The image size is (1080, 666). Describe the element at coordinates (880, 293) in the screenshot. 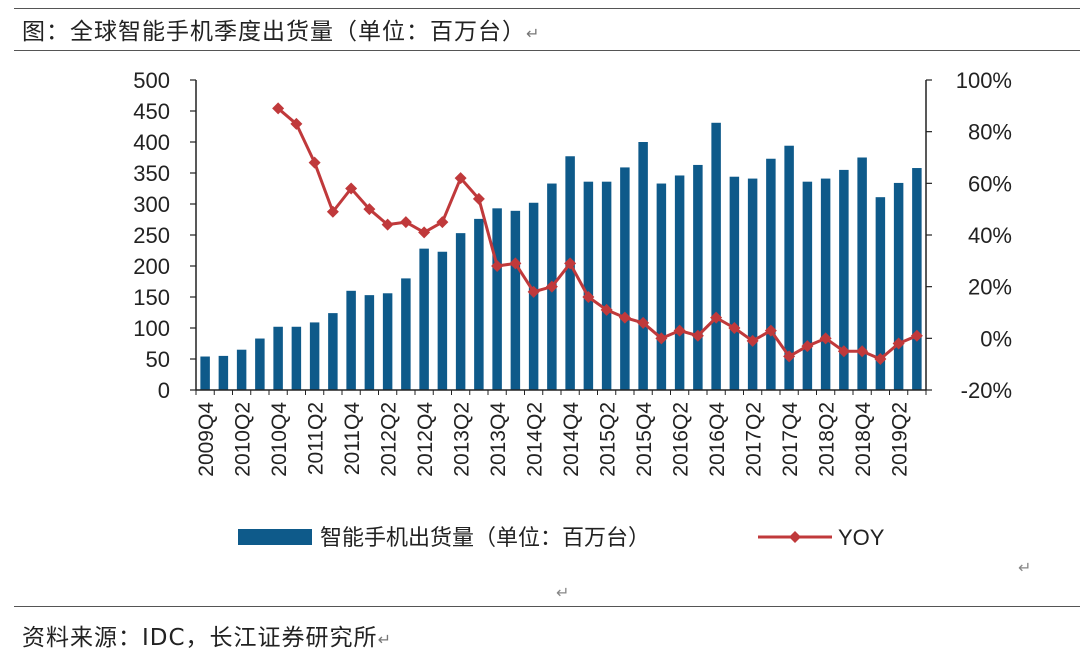

I see `bar-2019Q1` at that location.